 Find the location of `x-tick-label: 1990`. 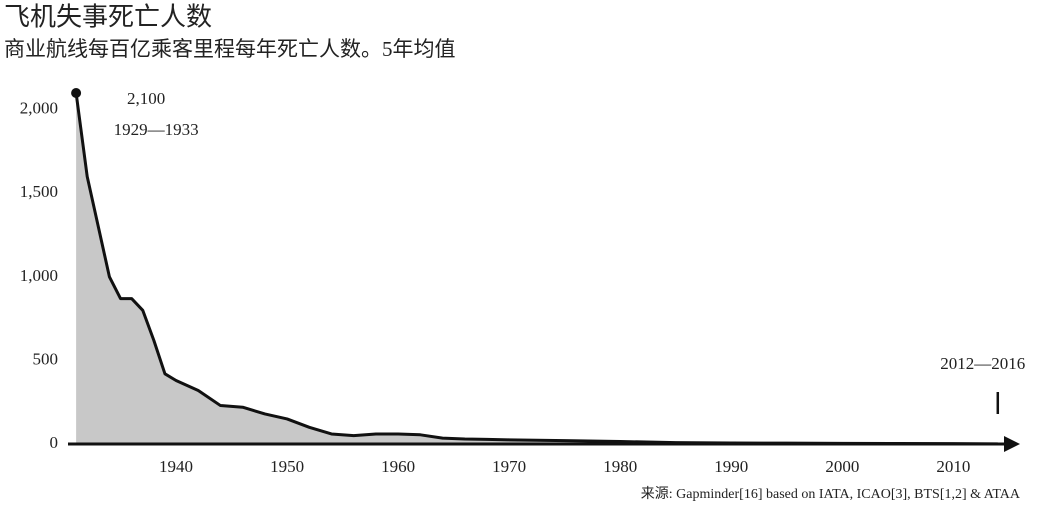

x-tick-label: 1990 is located at coordinates (731, 466).